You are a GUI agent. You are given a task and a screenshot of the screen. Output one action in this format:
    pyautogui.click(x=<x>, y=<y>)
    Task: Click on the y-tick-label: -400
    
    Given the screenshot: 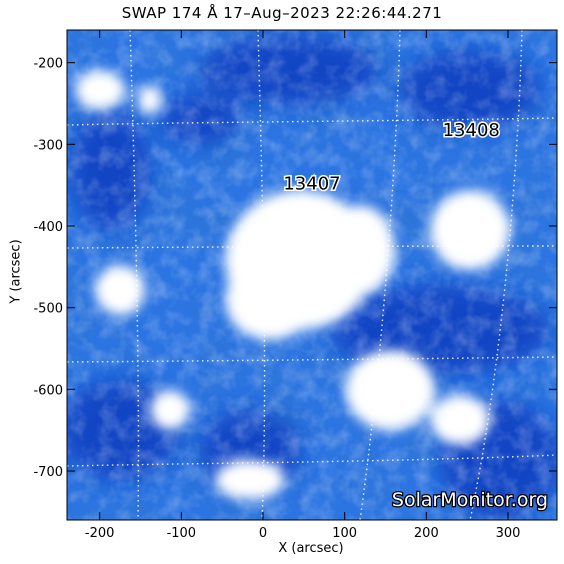 What is the action you would take?
    pyautogui.click(x=48, y=227)
    